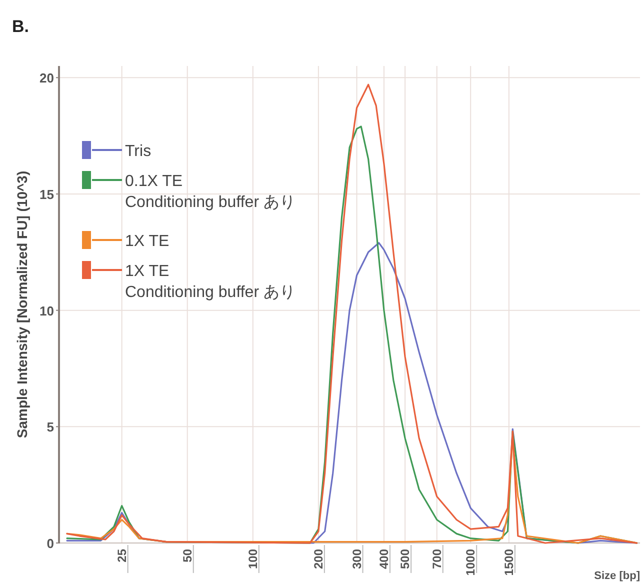  What do you see at coordinates (121, 555) in the screenshot?
I see `x-tick-label: 25` at bounding box center [121, 555].